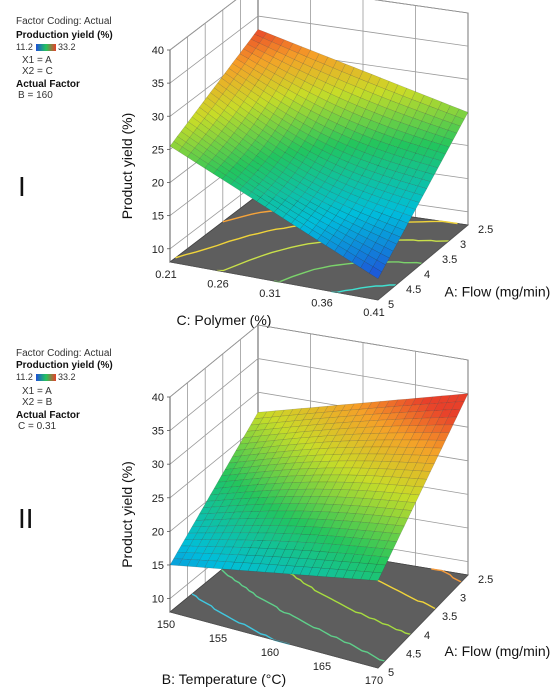 The image size is (550, 699). I want to click on panel-2-coding: Factor Coding: Actual, so click(64, 353).